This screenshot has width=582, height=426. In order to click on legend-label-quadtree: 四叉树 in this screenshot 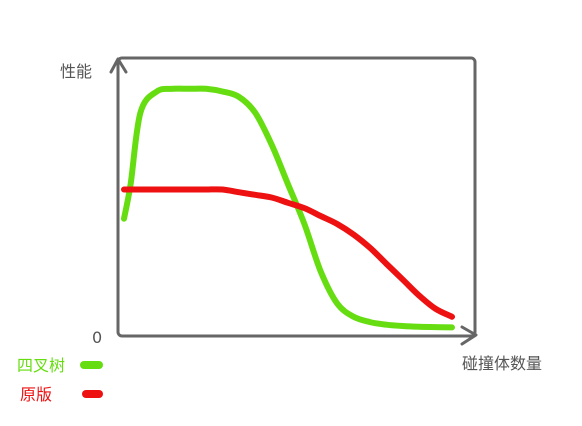, I will do `click(41, 365)`.